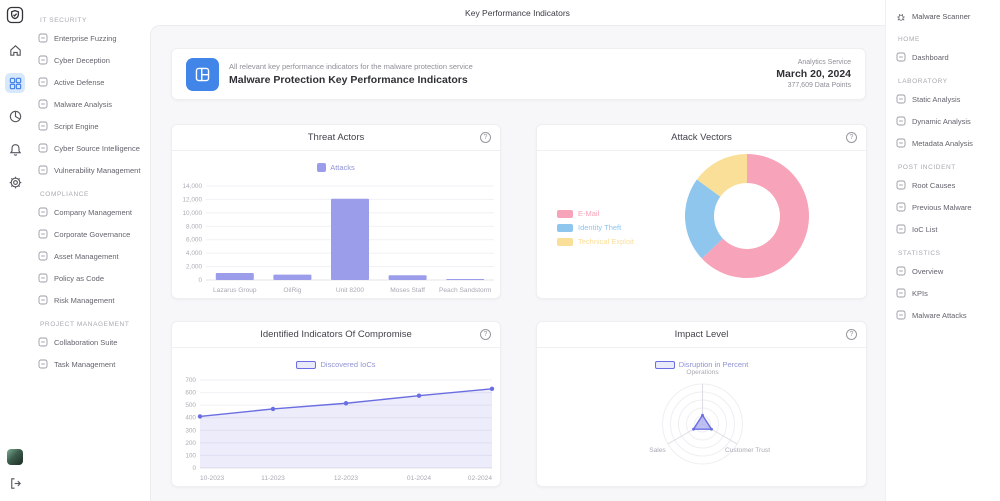 The width and height of the screenshot is (1000, 501). I want to click on nav-item-label: Collaboration Suite, so click(86, 342).